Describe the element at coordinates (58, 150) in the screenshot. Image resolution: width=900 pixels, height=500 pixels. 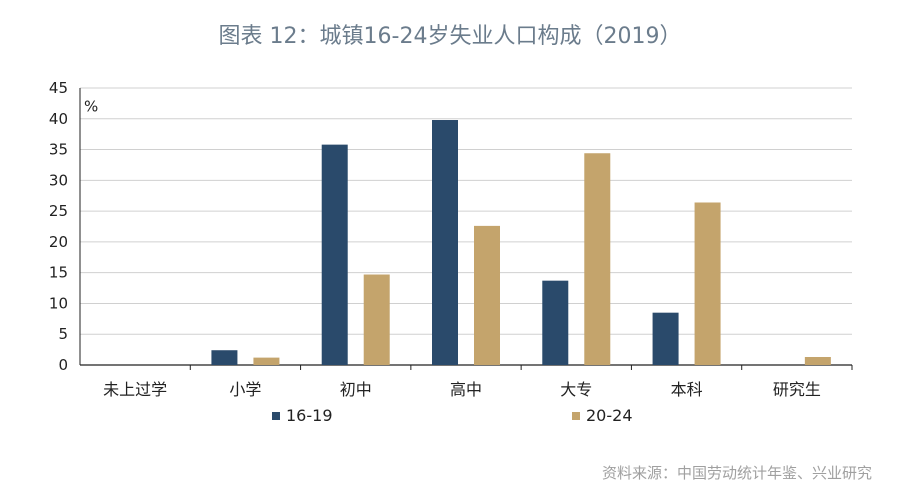
I see `y-tick-label: 35` at that location.